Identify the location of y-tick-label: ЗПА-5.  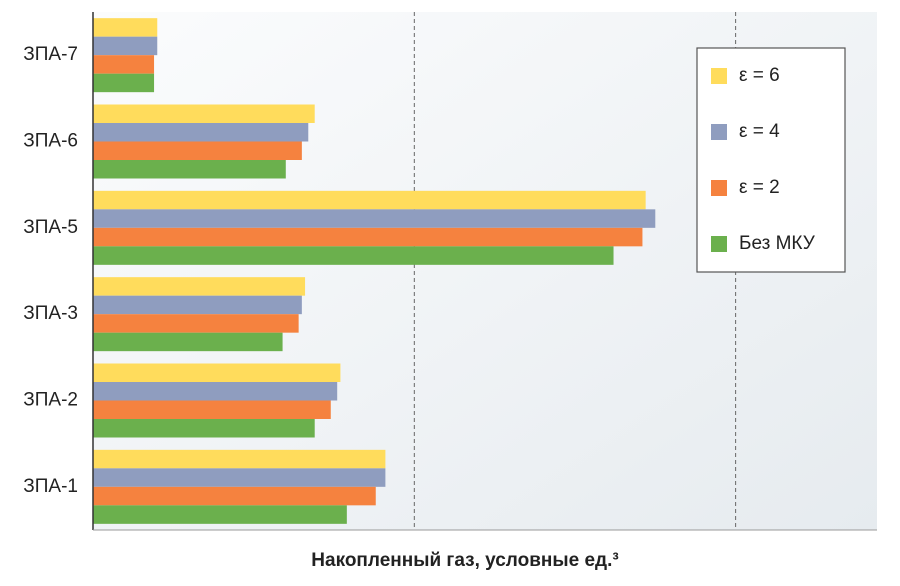
(50, 227).